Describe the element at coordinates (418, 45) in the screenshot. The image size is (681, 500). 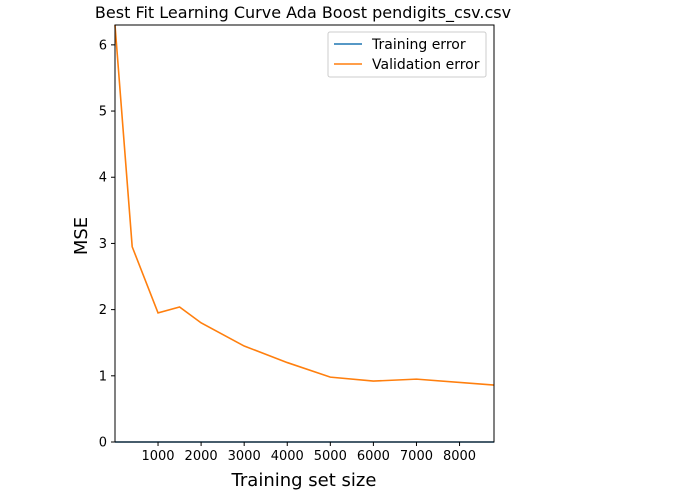
I see `legend-label-training: Training error` at that location.